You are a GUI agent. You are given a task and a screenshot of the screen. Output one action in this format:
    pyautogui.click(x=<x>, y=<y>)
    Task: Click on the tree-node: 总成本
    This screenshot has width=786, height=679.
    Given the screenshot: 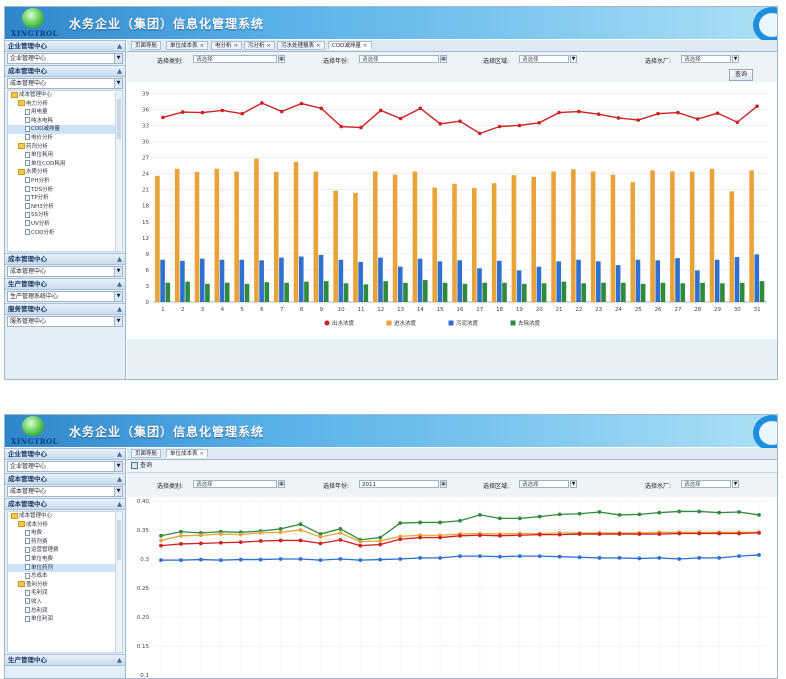 What is the action you would take?
    pyautogui.click(x=65, y=576)
    